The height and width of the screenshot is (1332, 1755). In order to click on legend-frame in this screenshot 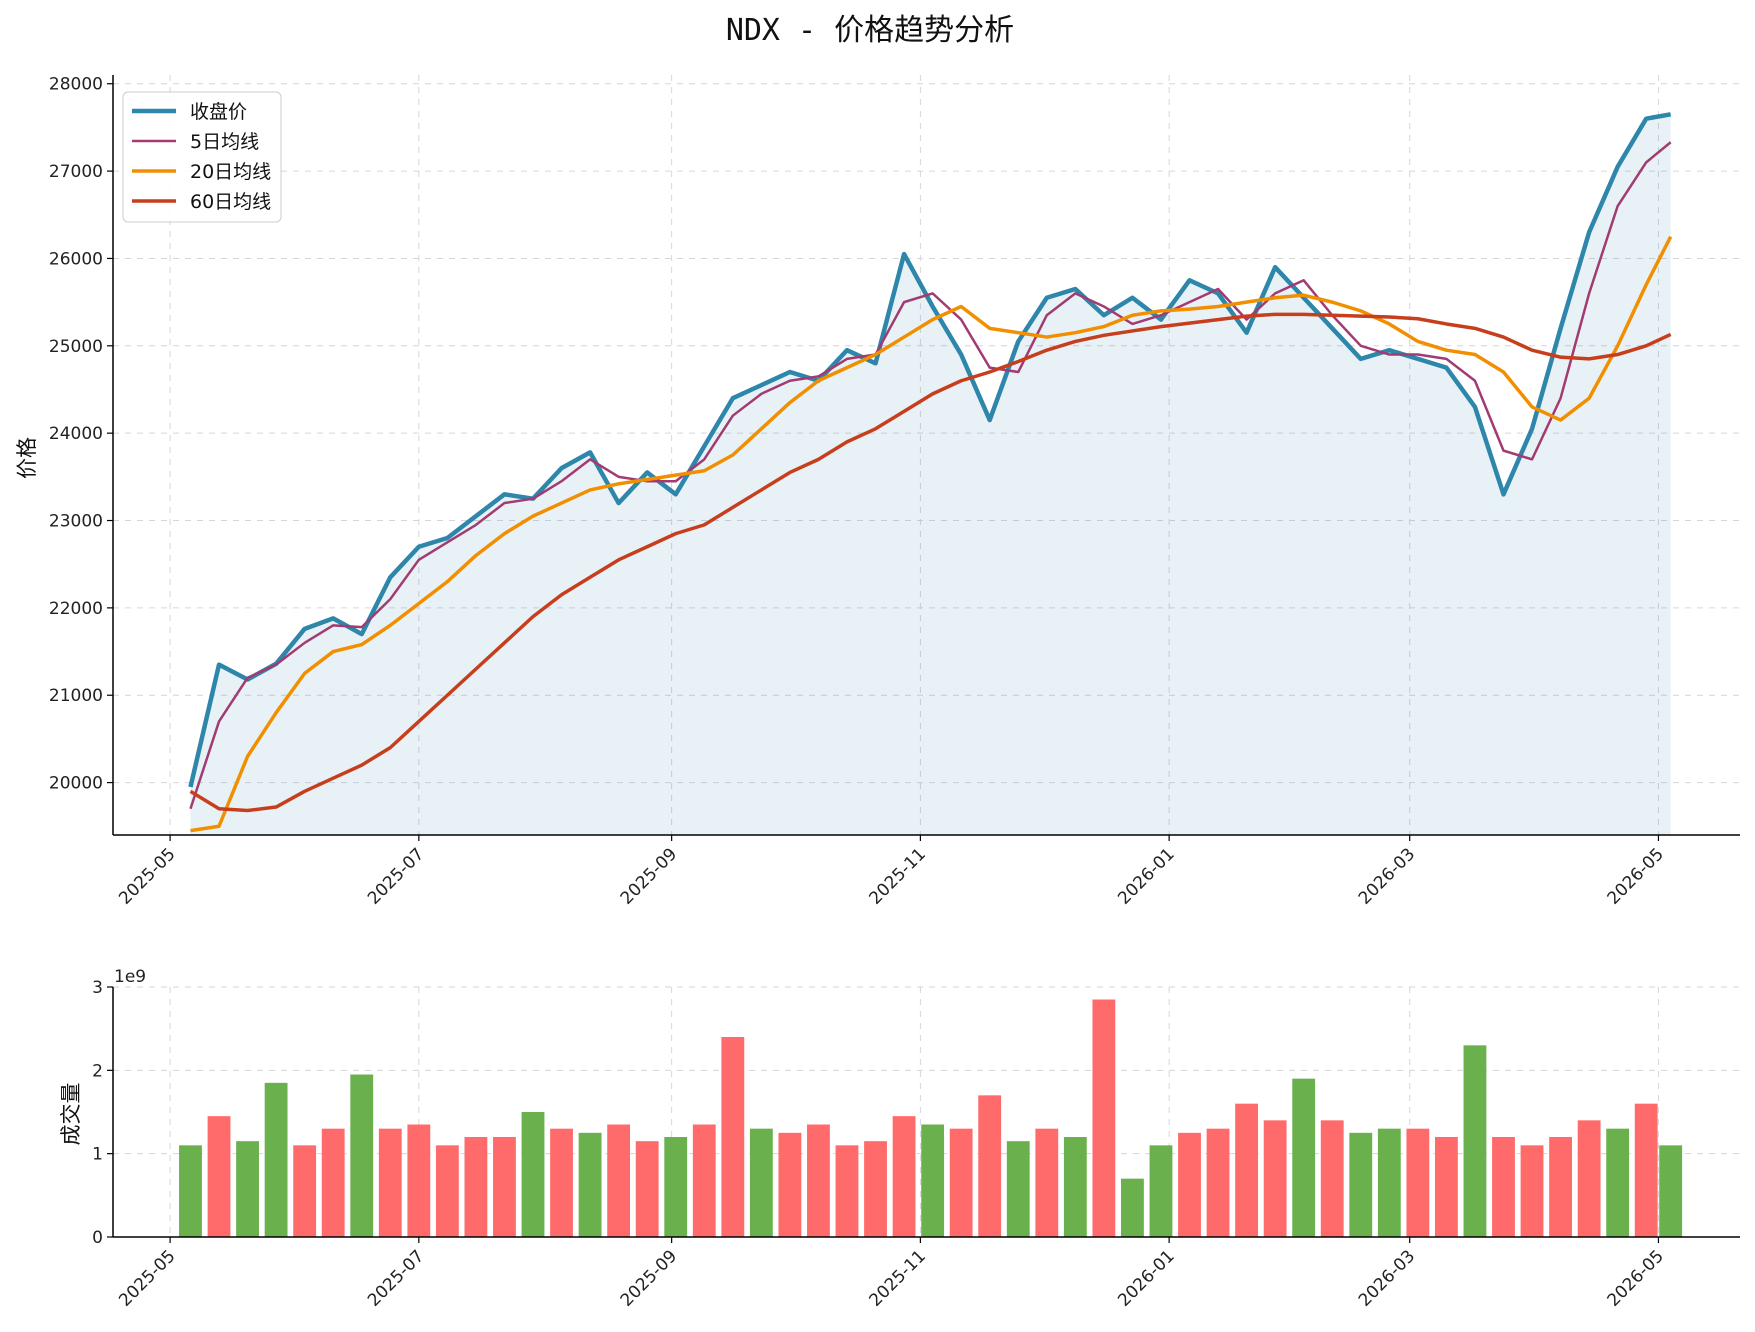, I will do `click(202, 157)`.